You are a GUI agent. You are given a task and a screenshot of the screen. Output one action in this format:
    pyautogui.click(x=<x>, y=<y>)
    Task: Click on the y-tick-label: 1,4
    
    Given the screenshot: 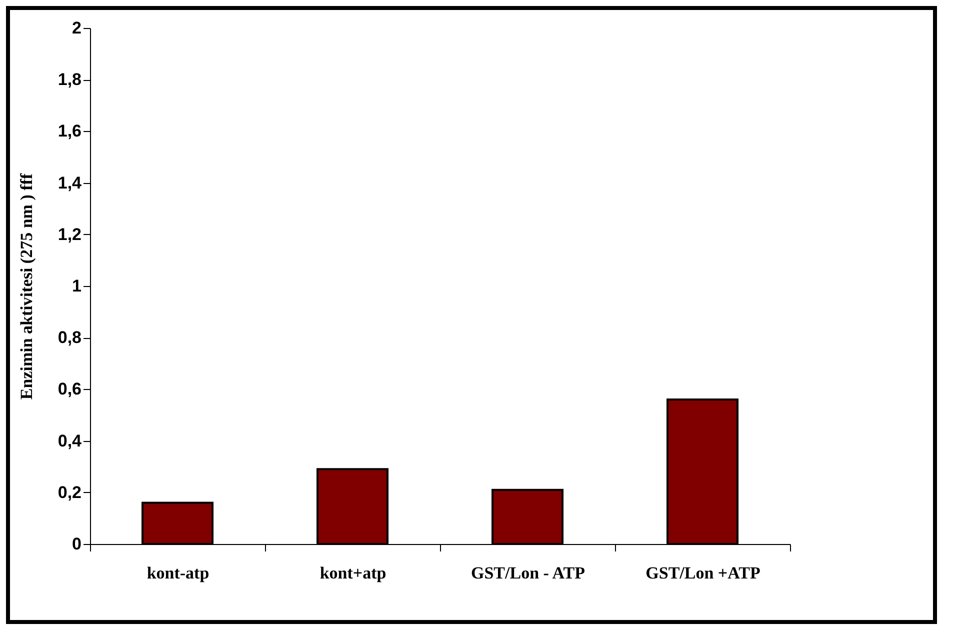 What is the action you would take?
    pyautogui.click(x=70, y=182)
    